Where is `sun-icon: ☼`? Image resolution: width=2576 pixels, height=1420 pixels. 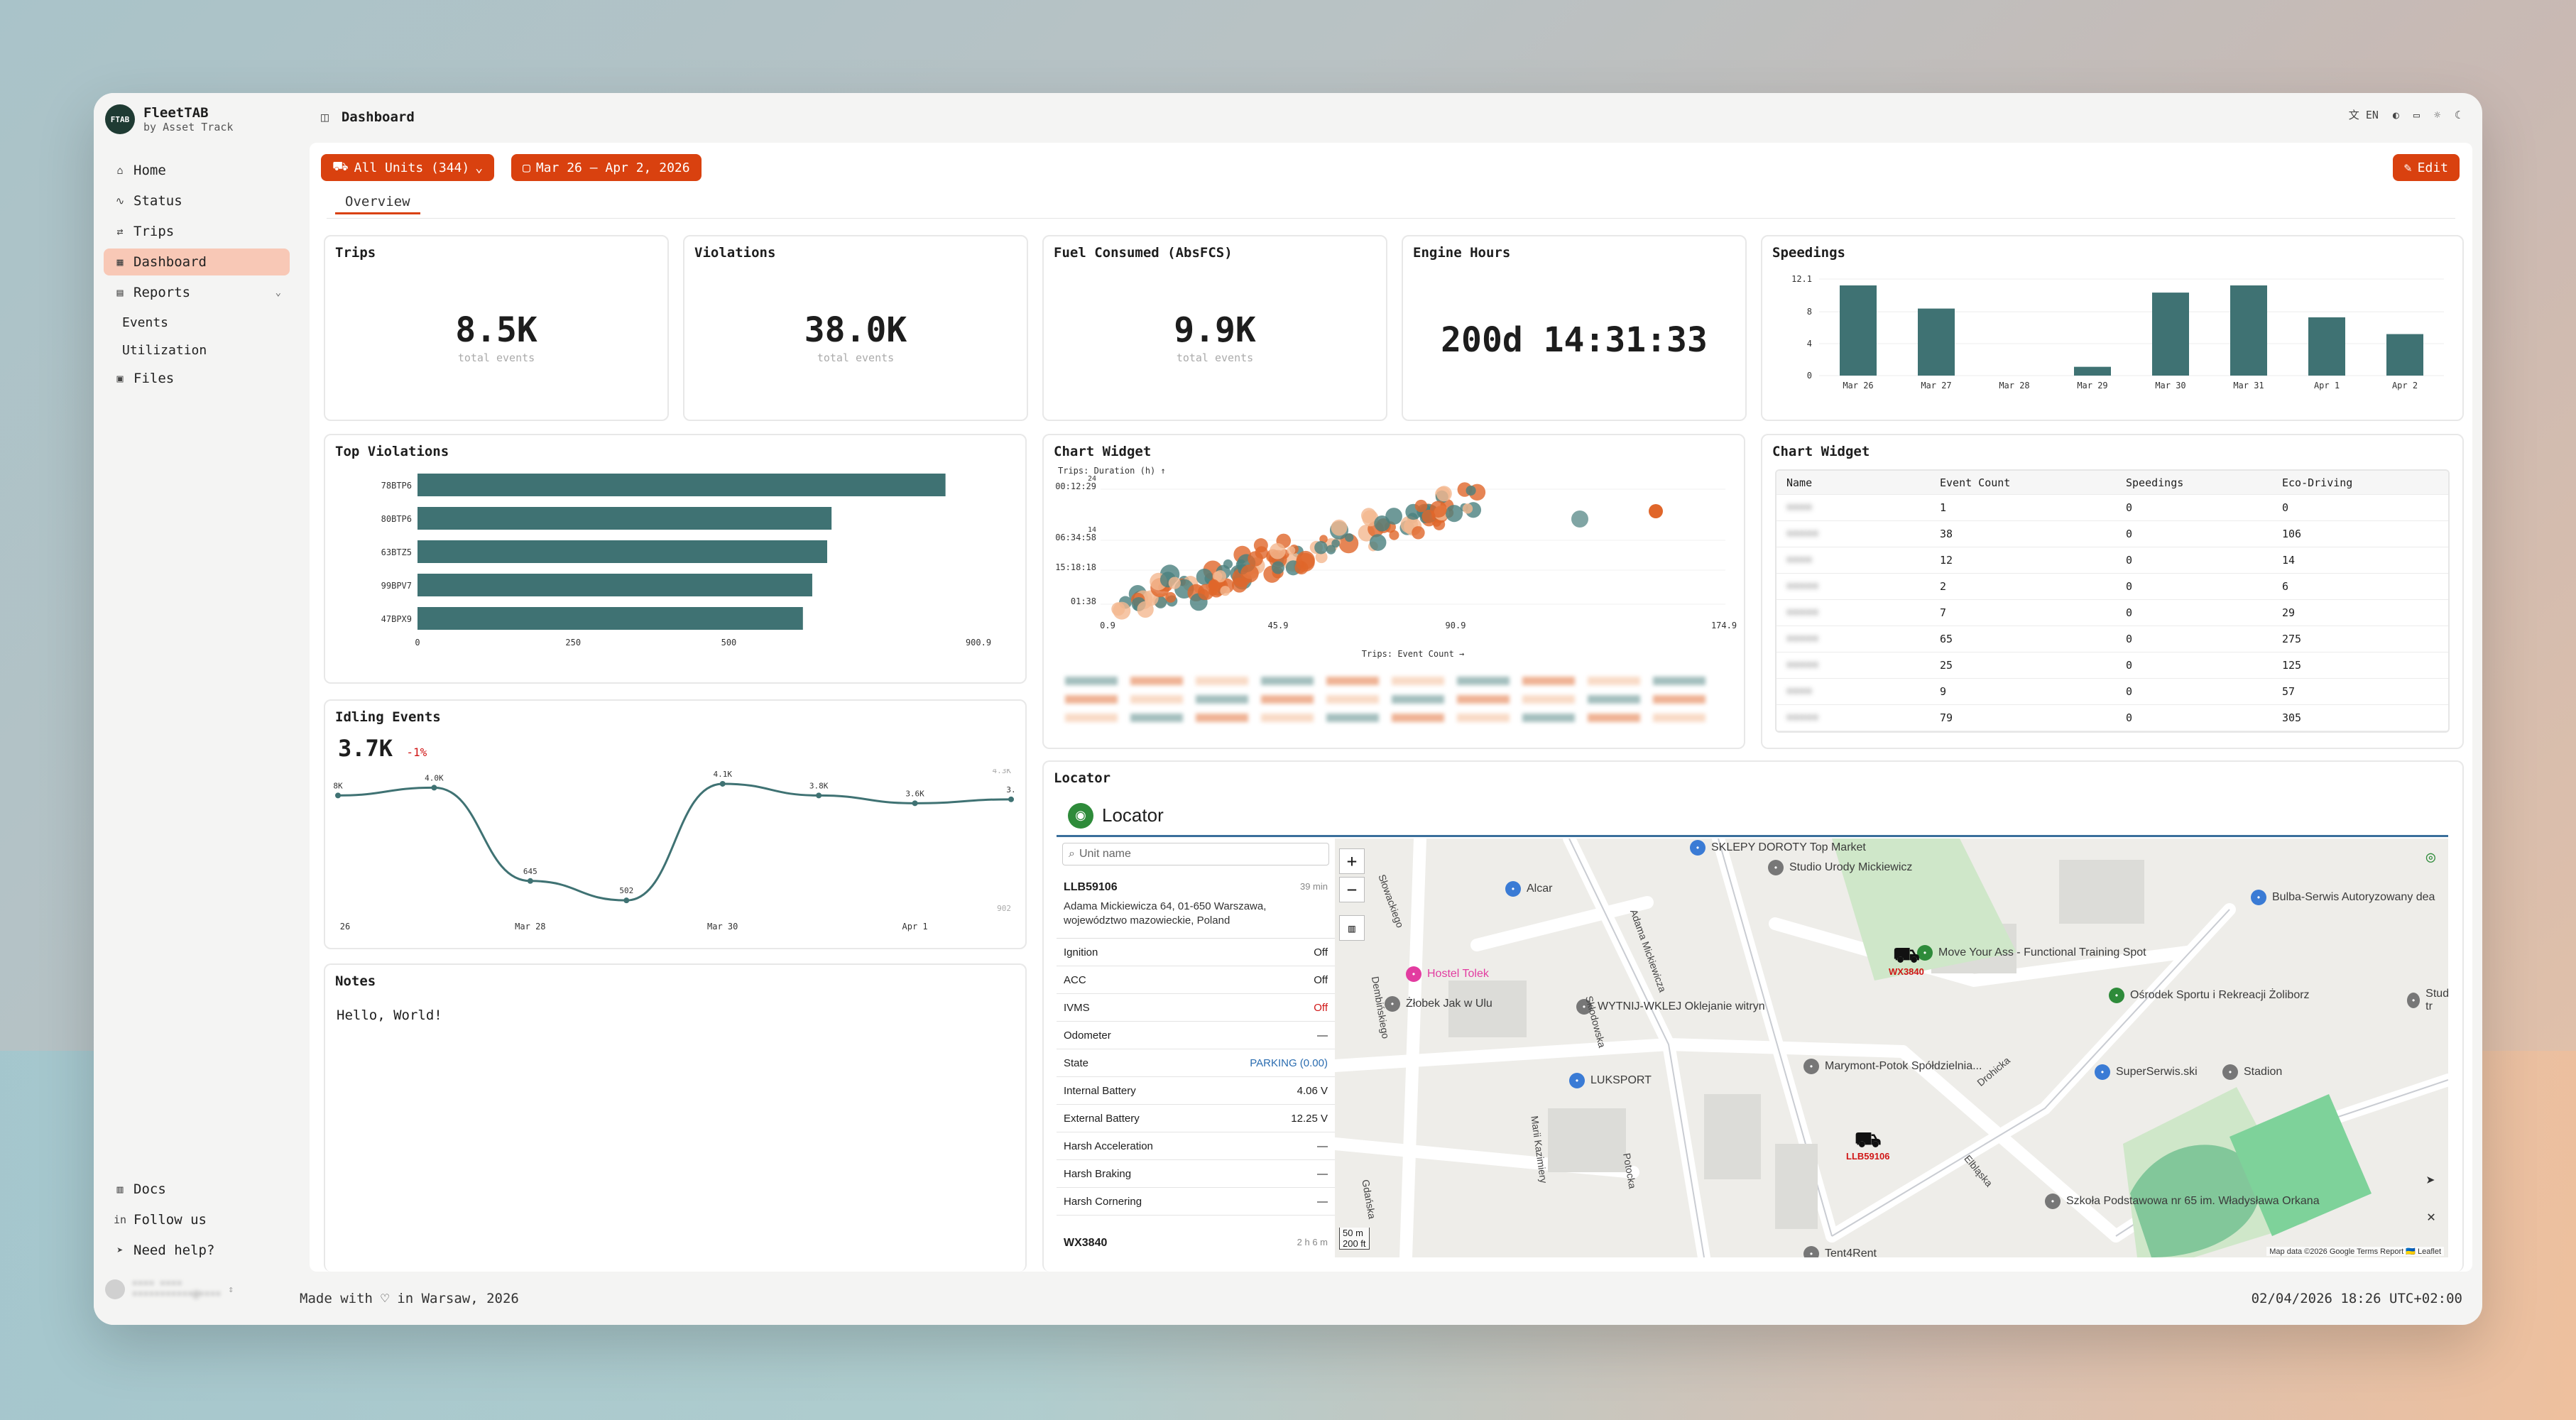
sun-icon: ☼ is located at coordinates (2436, 114).